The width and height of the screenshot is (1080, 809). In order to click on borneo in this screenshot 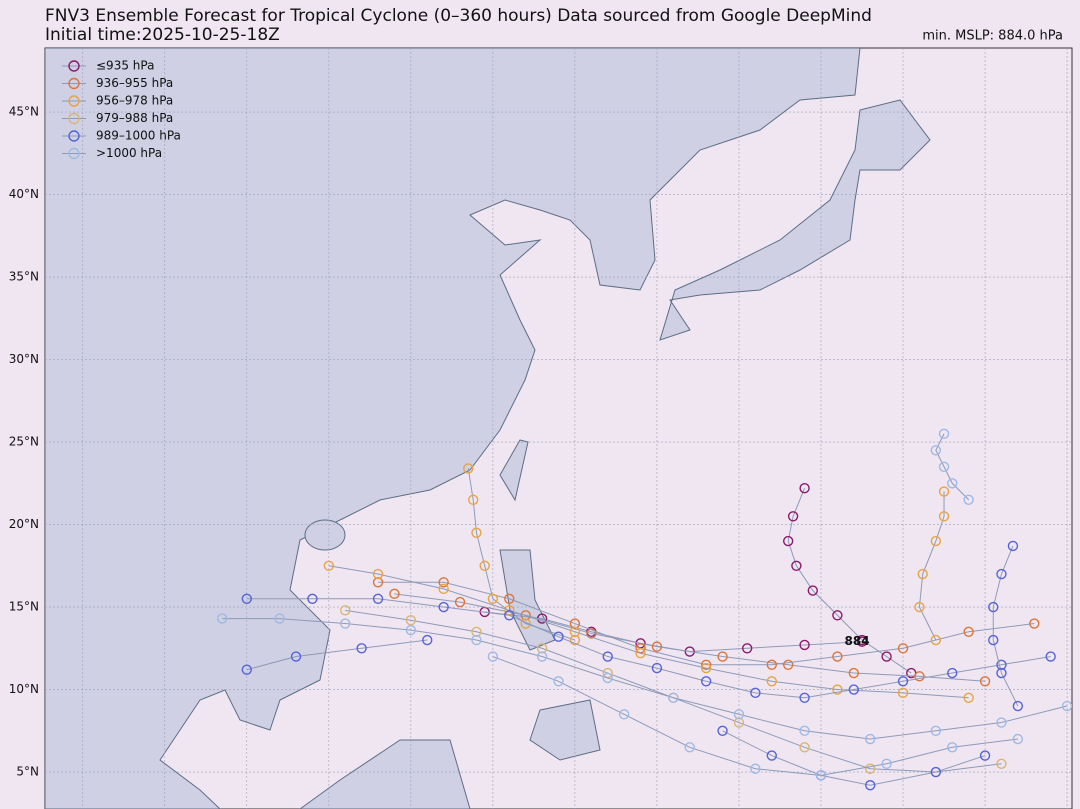, I will do `click(385, 774)`.